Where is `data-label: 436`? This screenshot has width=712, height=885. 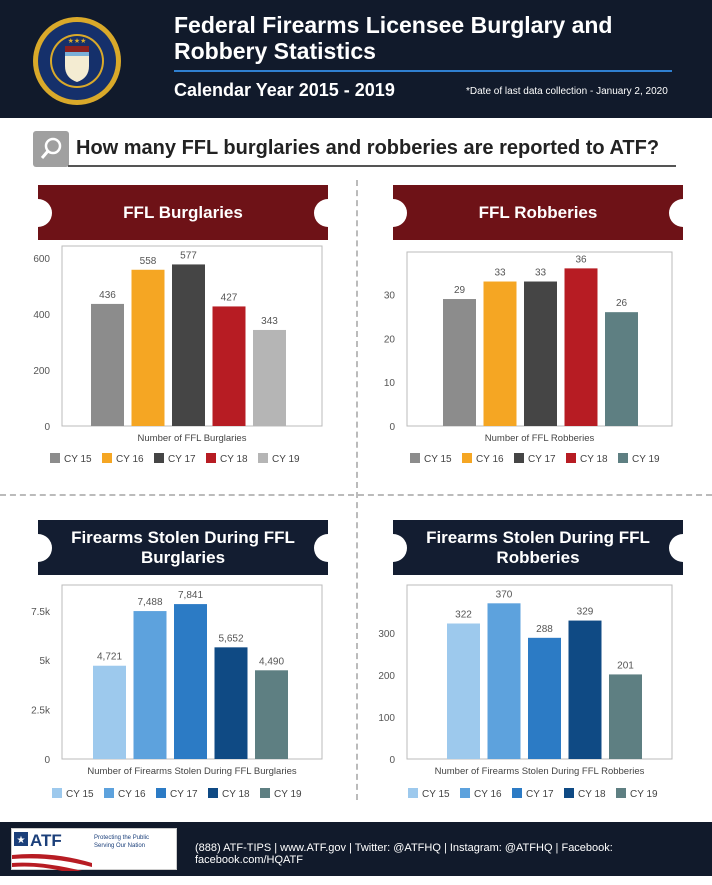
data-label: 436 is located at coordinates (107, 295).